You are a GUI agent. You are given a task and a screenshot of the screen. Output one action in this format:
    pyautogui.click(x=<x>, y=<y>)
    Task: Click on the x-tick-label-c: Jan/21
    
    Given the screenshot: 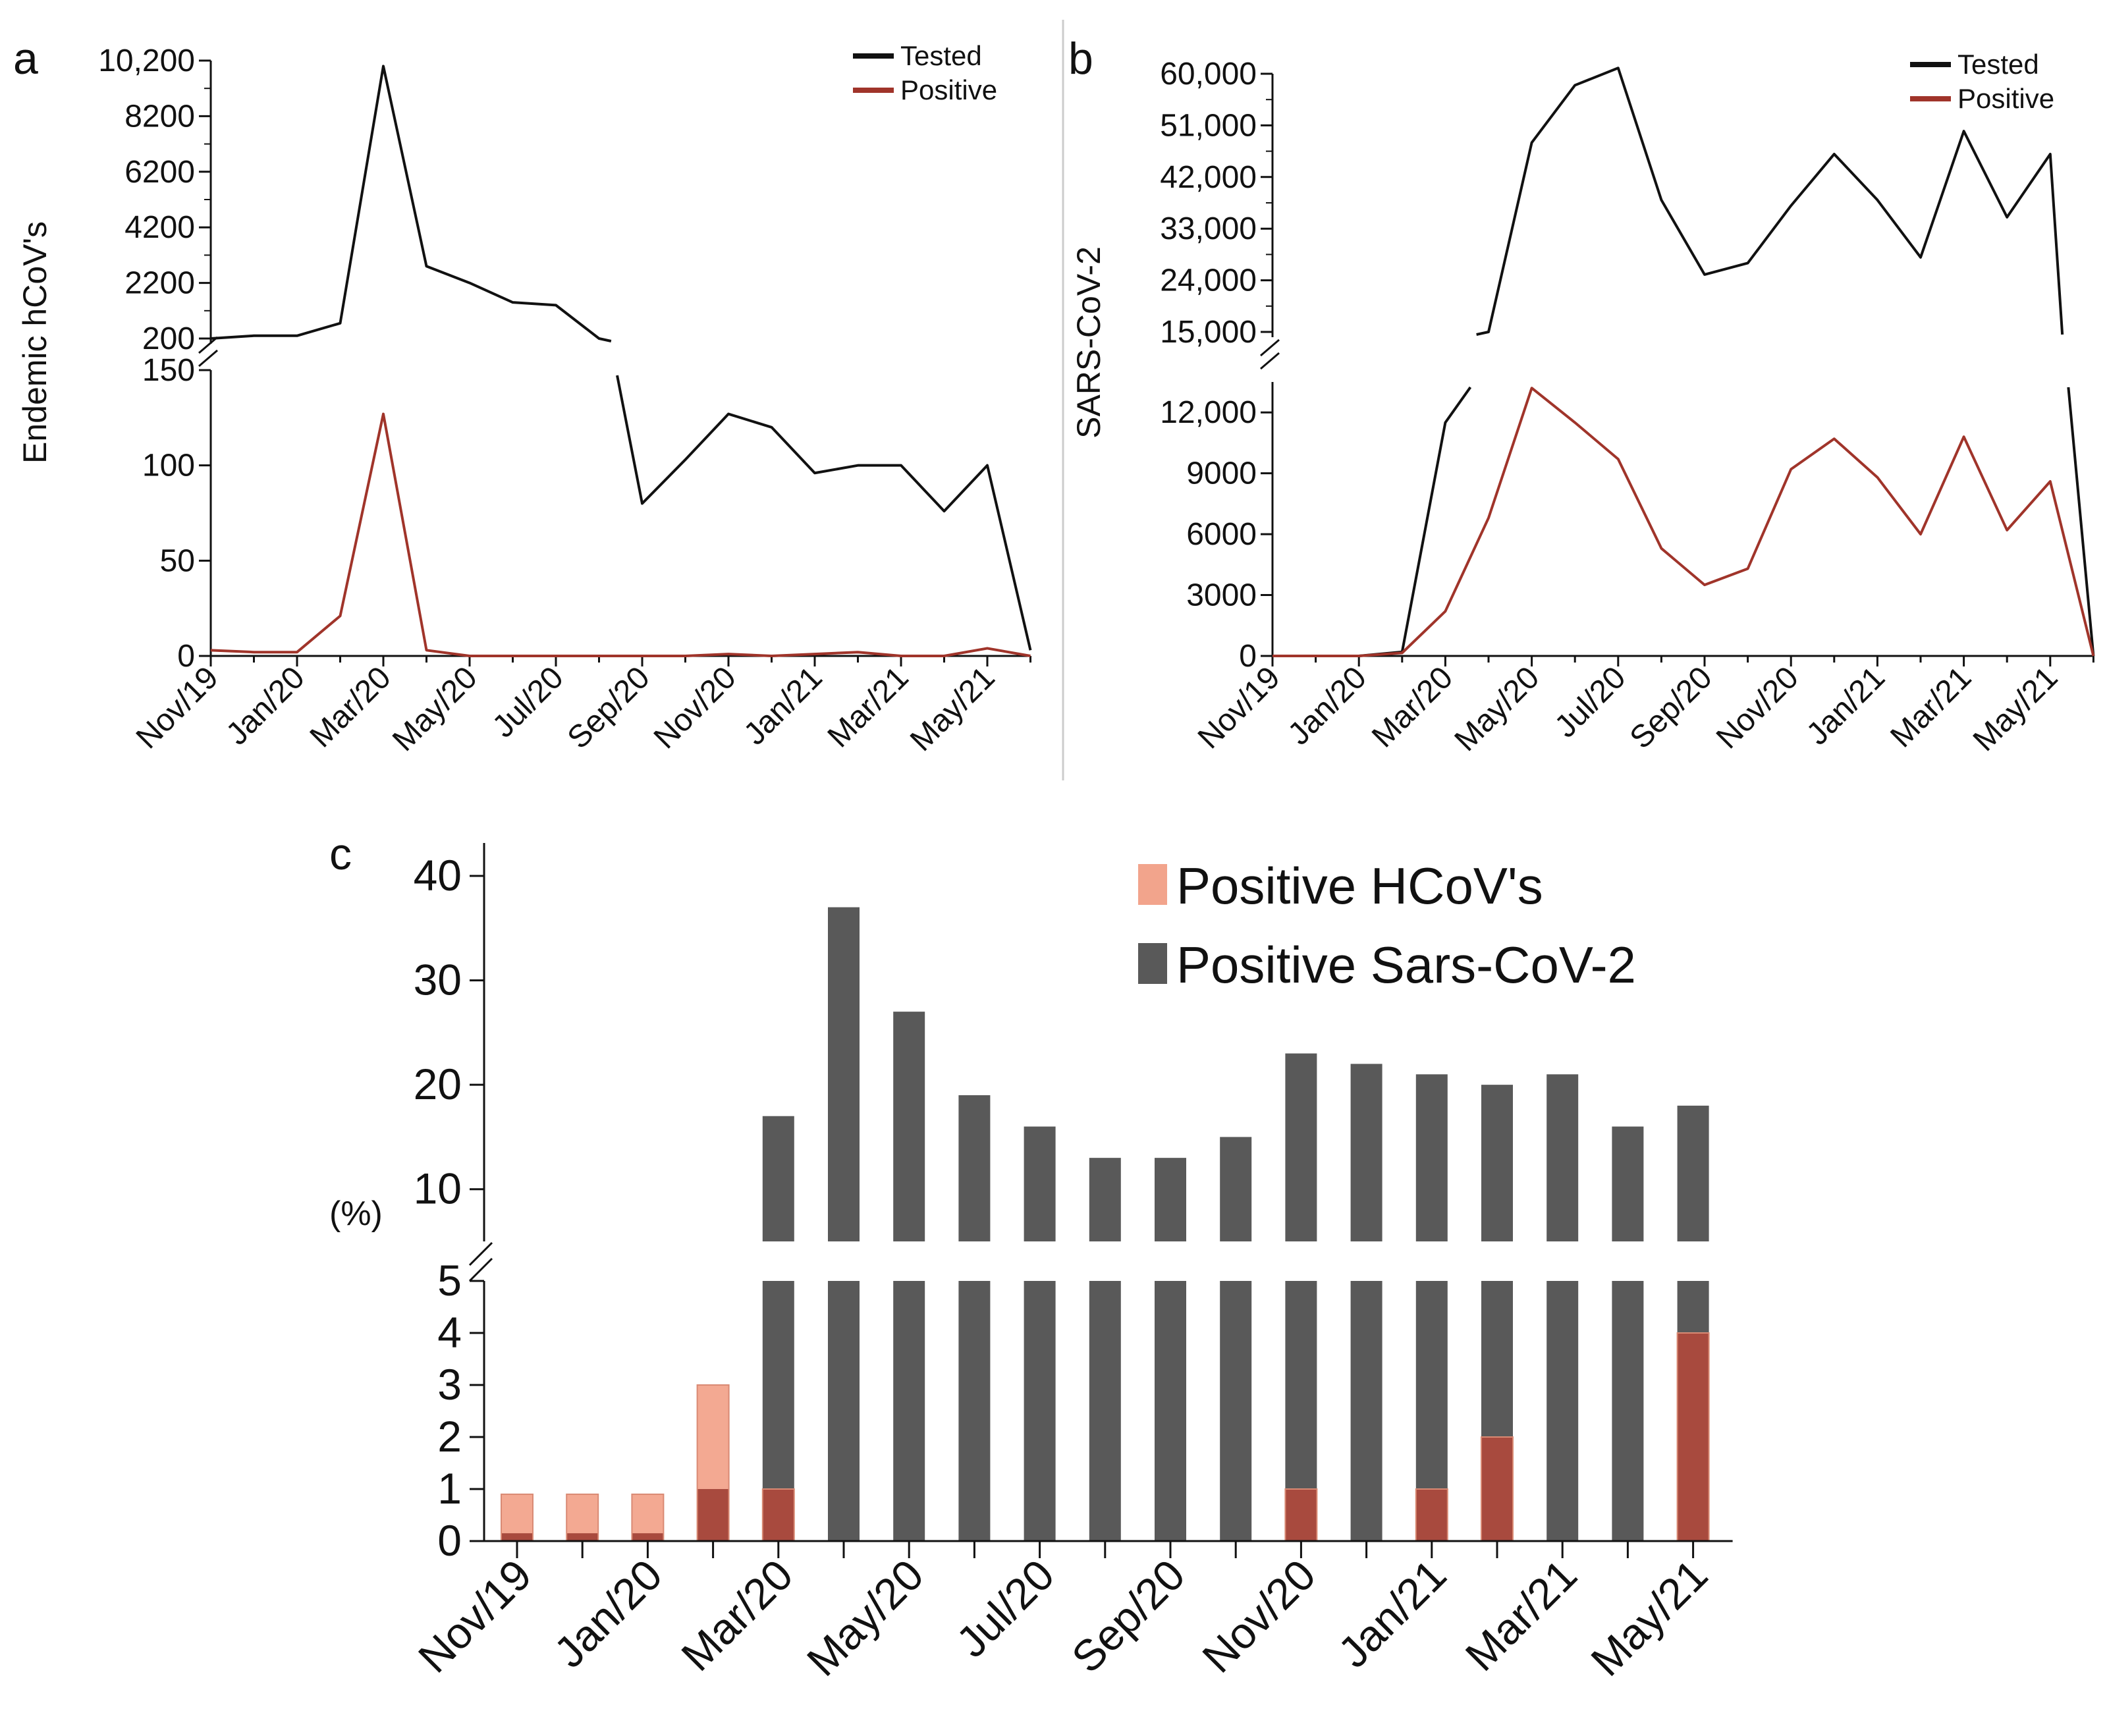 What is the action you would take?
    pyautogui.click(x=1392, y=1613)
    